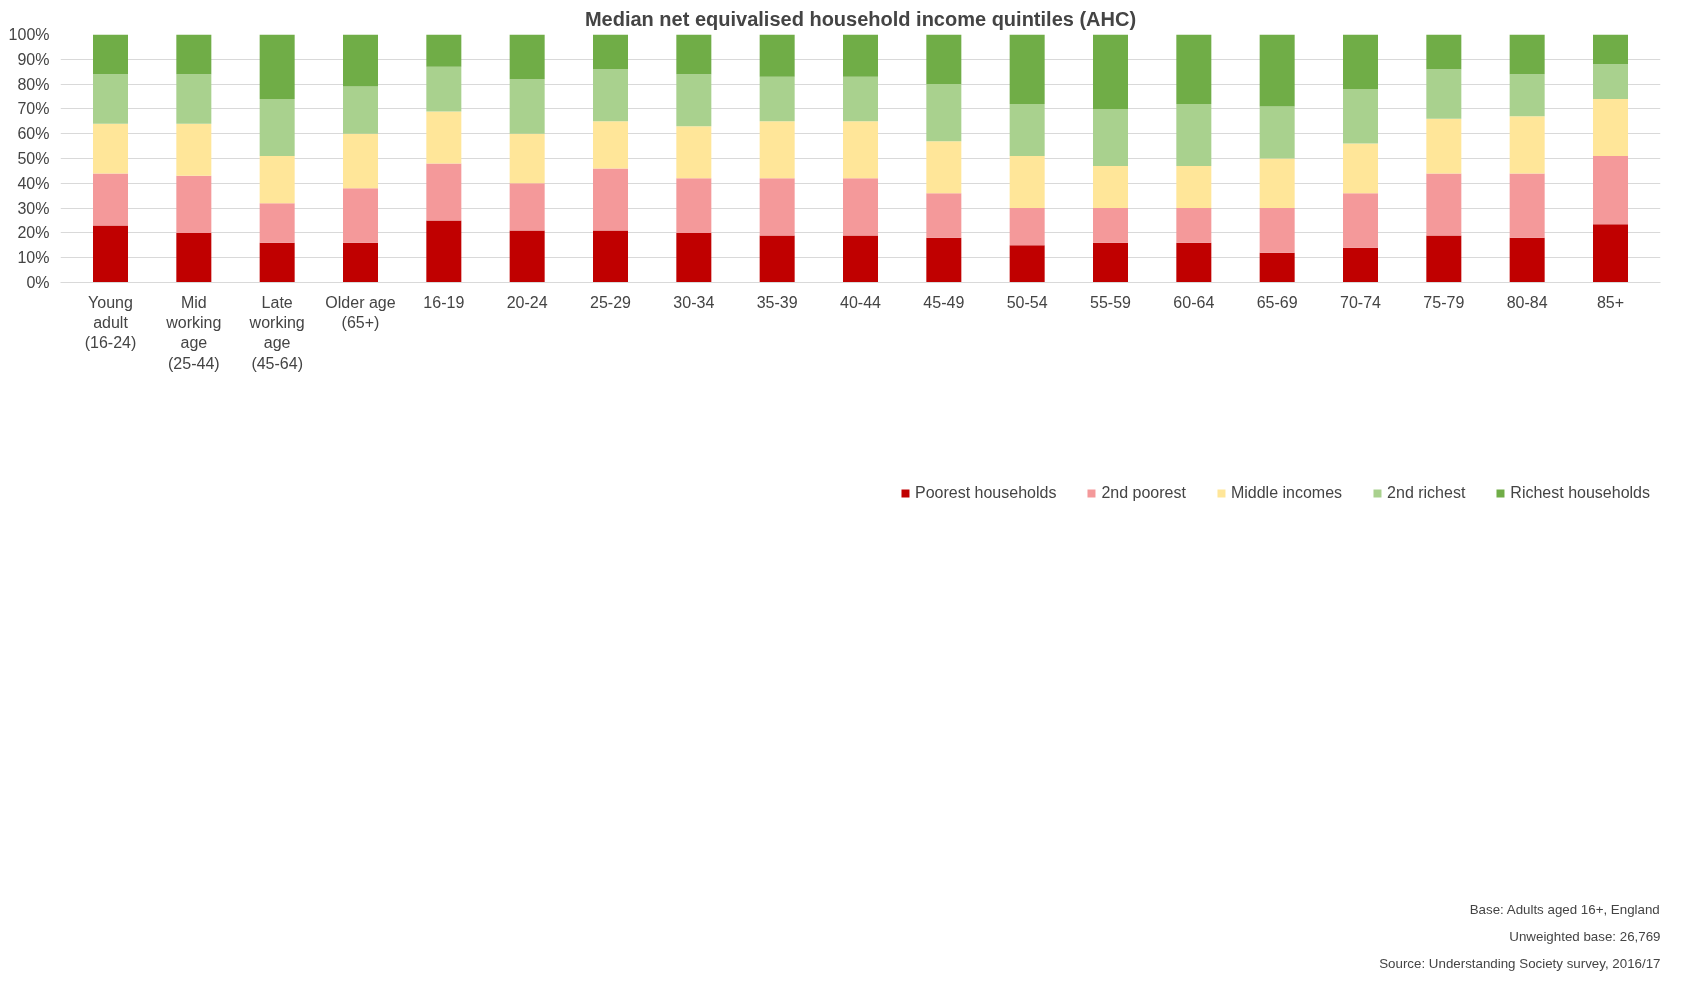 This screenshot has width=1703, height=984. Describe the element at coordinates (944, 302) in the screenshot. I see `x-tick-label: 45-49` at that location.